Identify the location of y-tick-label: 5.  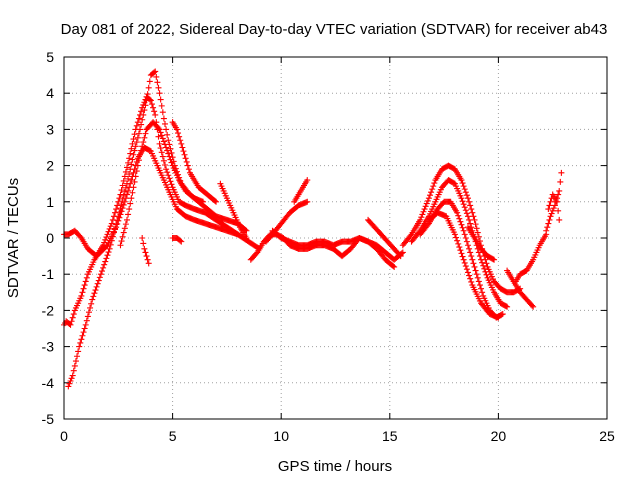
(50, 57).